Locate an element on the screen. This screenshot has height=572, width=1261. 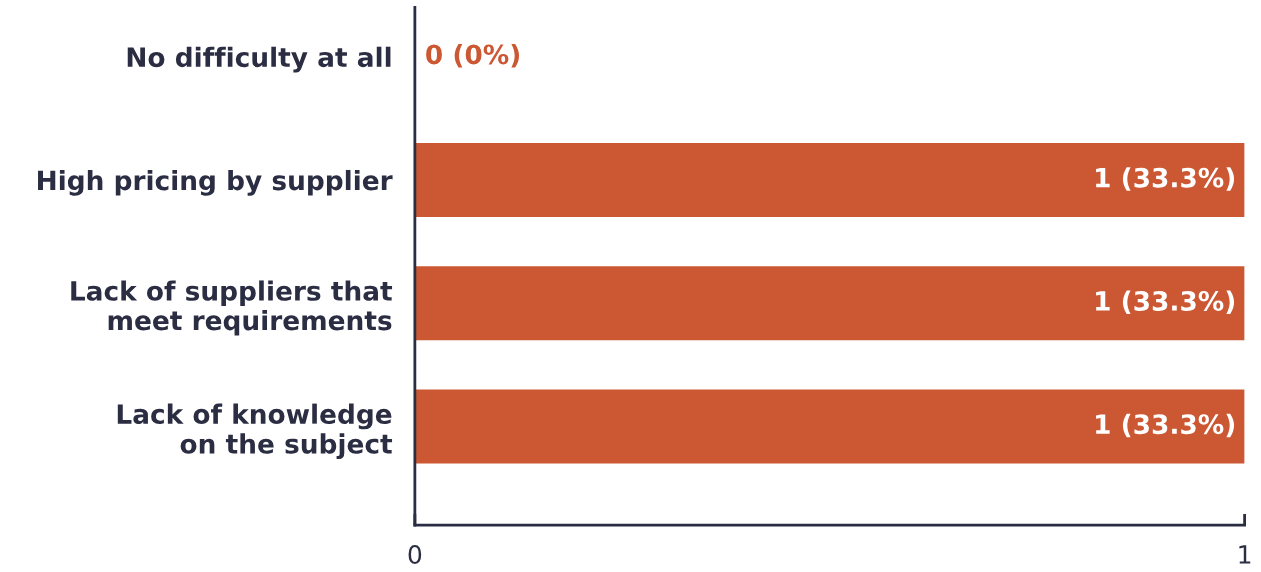
x-tick-label: 1 is located at coordinates (1245, 554).